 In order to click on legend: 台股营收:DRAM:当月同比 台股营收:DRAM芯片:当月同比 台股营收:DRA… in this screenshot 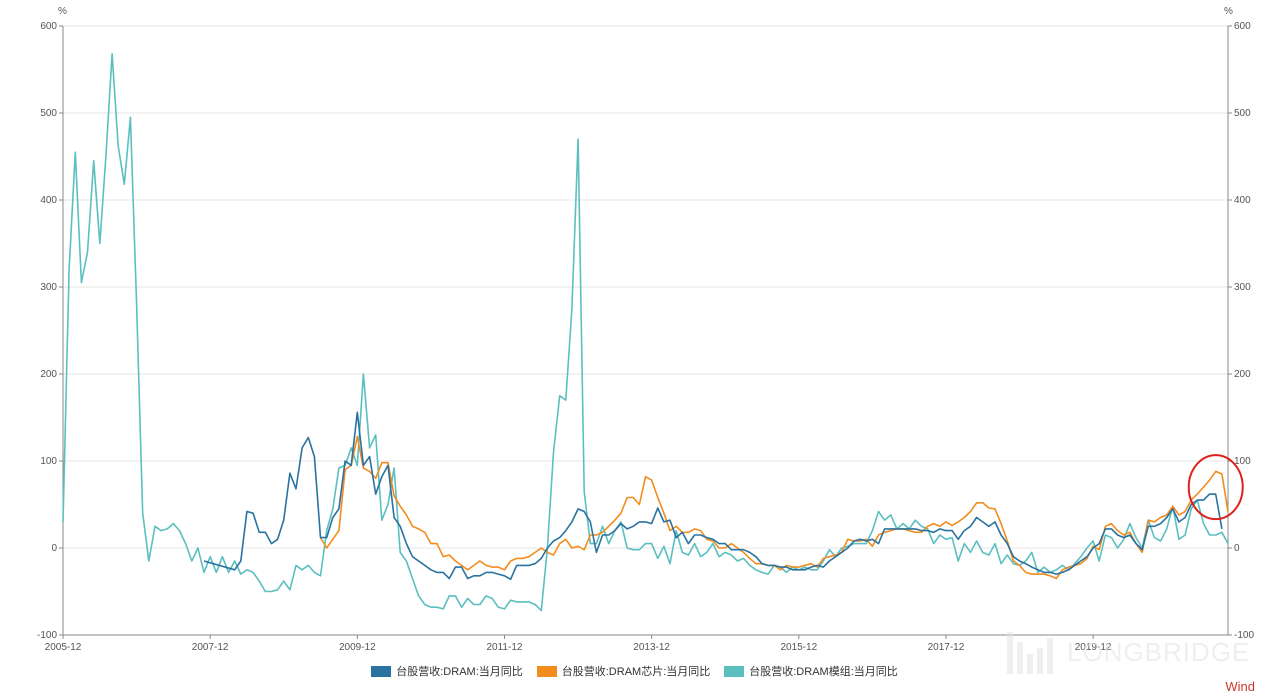, I will do `click(634, 671)`.